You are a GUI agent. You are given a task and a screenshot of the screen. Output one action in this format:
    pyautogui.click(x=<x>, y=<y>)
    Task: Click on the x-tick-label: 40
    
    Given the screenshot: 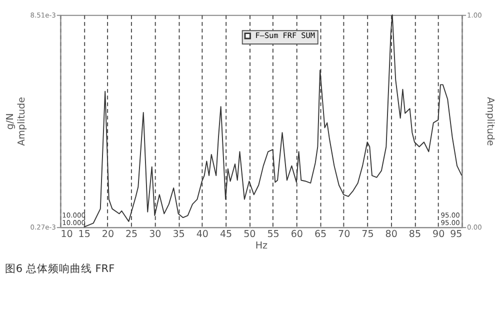 What is the action you would take?
    pyautogui.click(x=202, y=234)
    